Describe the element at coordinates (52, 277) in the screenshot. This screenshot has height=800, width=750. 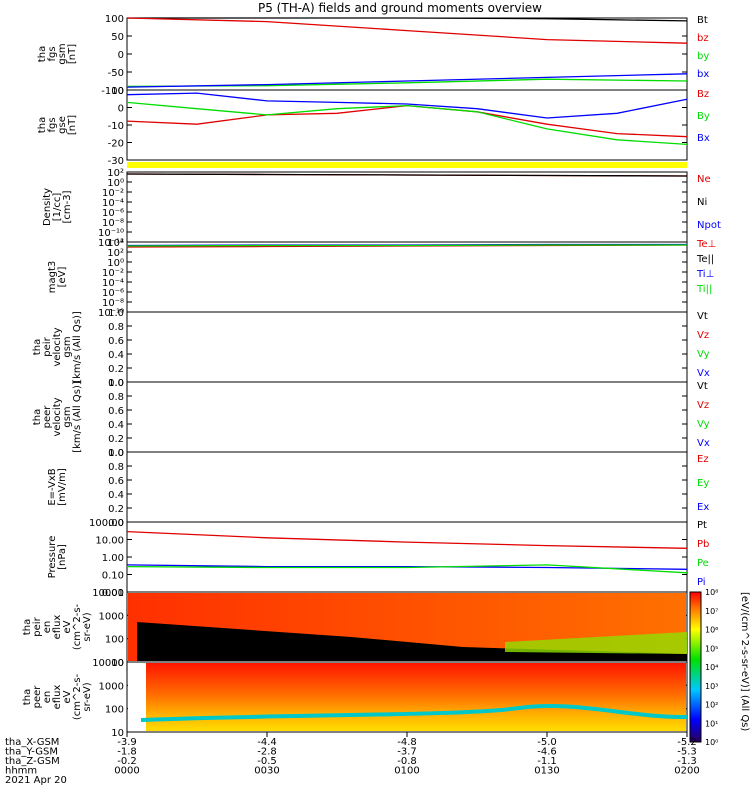
I see `y-axis-label-line: magt3` at that location.